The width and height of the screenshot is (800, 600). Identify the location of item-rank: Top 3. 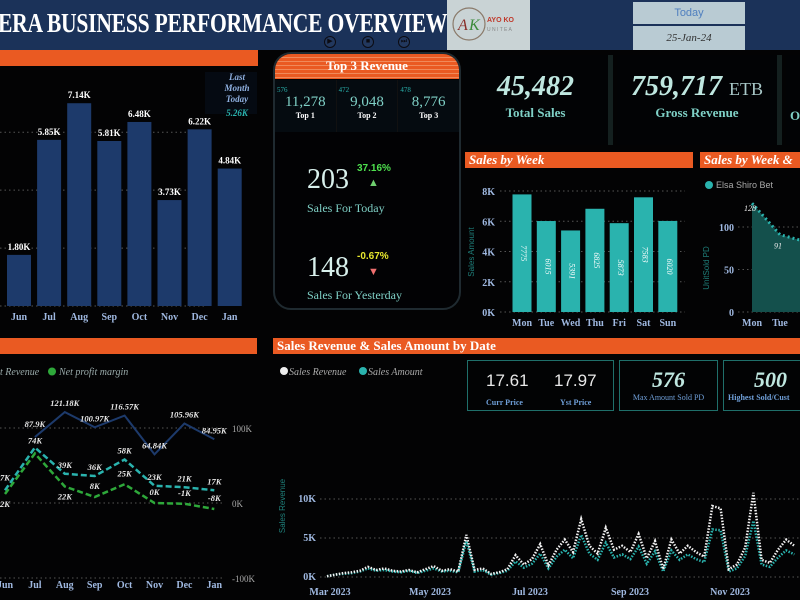
(429, 115).